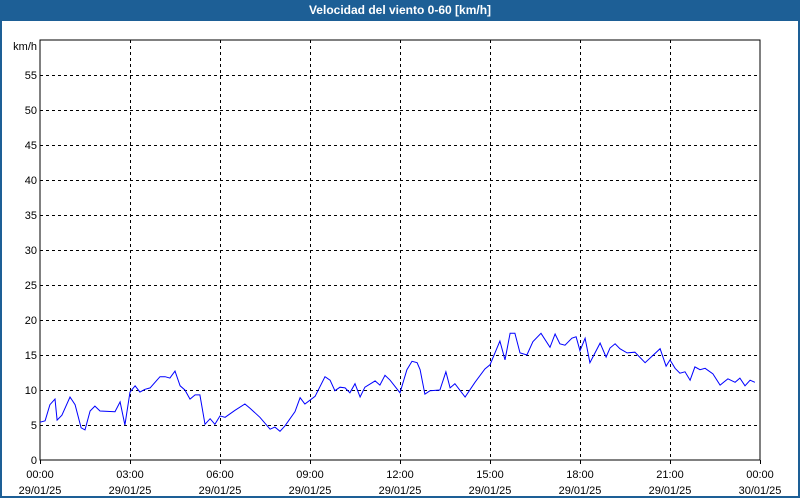  I want to click on window-title: Velocidad del viento 0-60 [km/h], so click(400, 10).